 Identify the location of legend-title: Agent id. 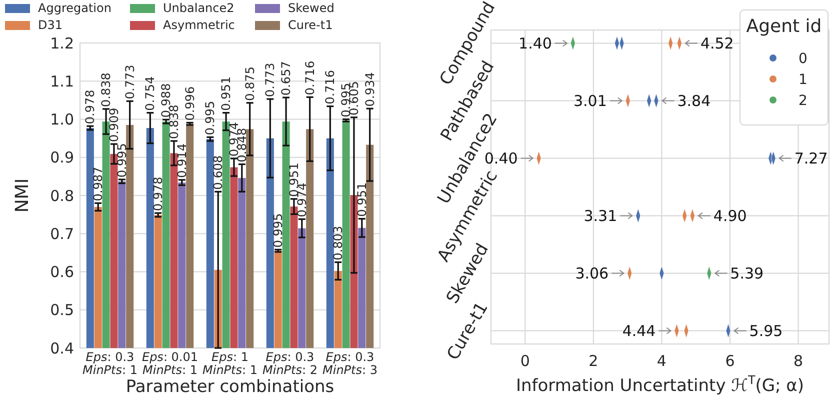
(784, 26).